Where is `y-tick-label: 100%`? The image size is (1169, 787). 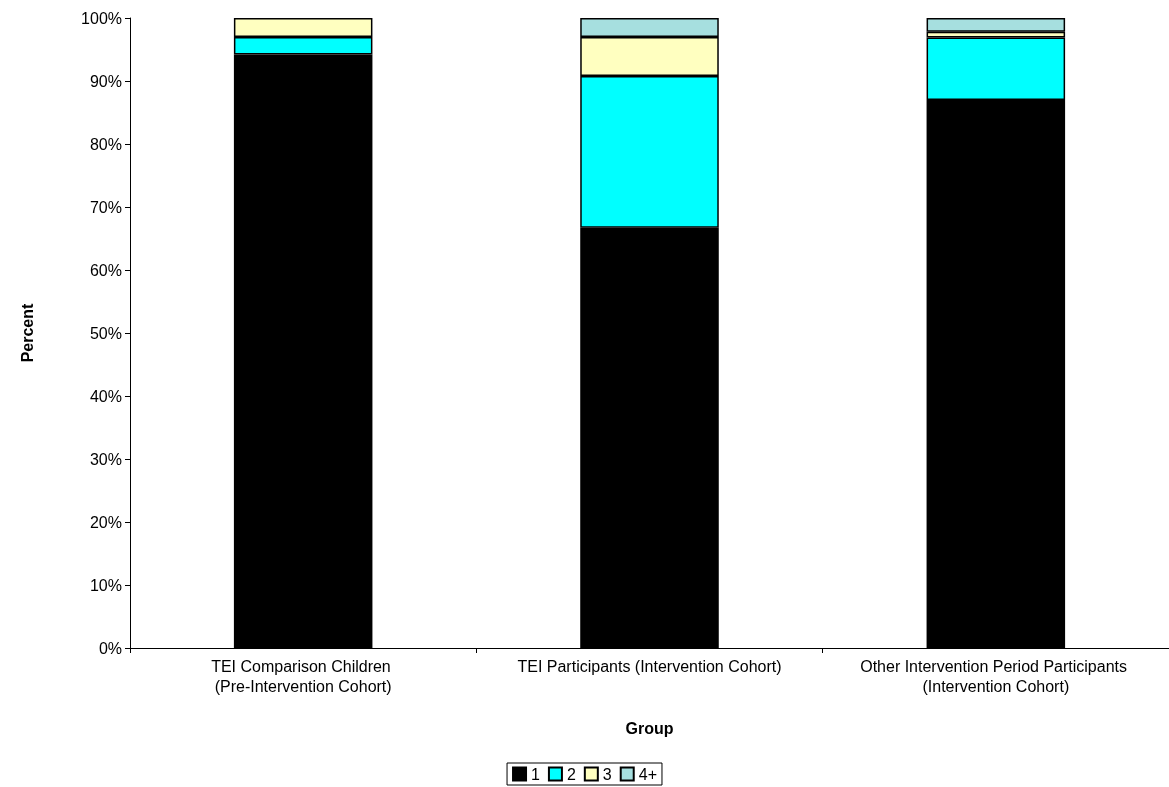 y-tick-label: 100% is located at coordinates (101, 18).